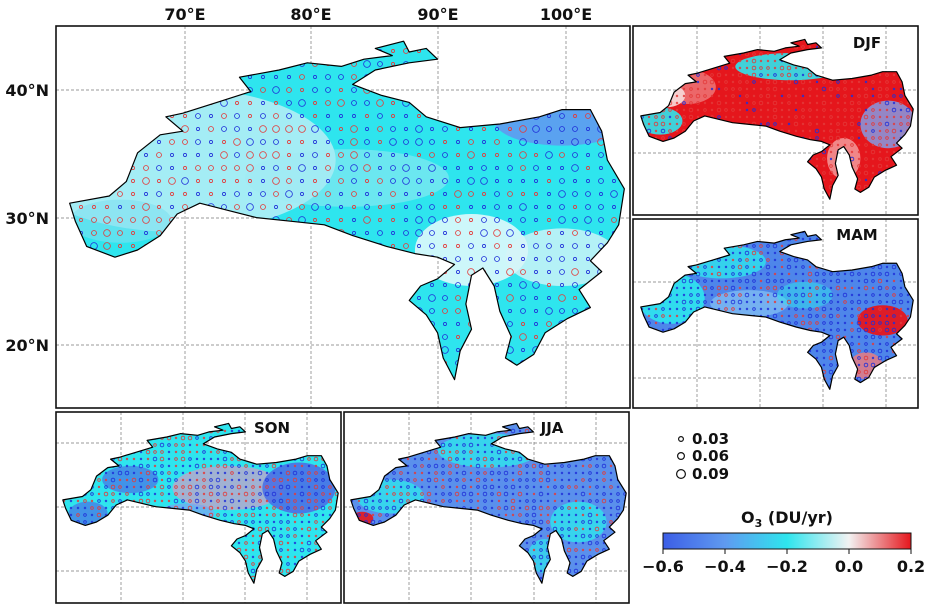  I want to click on size-legend-marker-medium, so click(680, 456).